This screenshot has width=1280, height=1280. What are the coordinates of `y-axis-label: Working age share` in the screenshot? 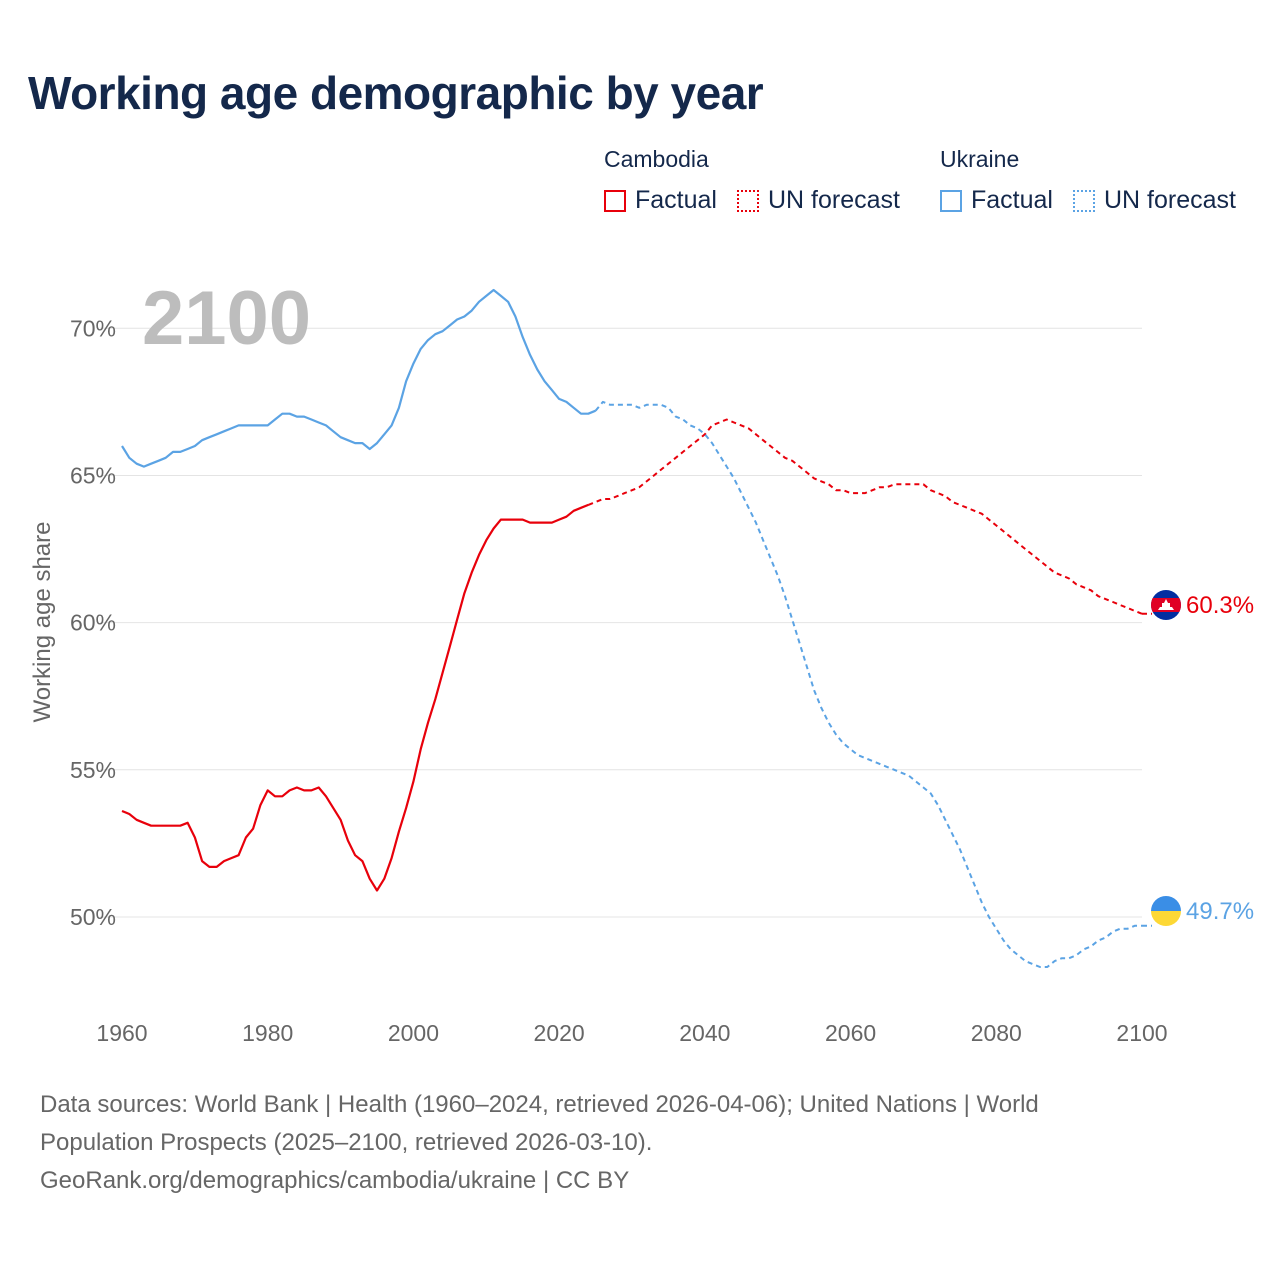 It's located at (42, 622).